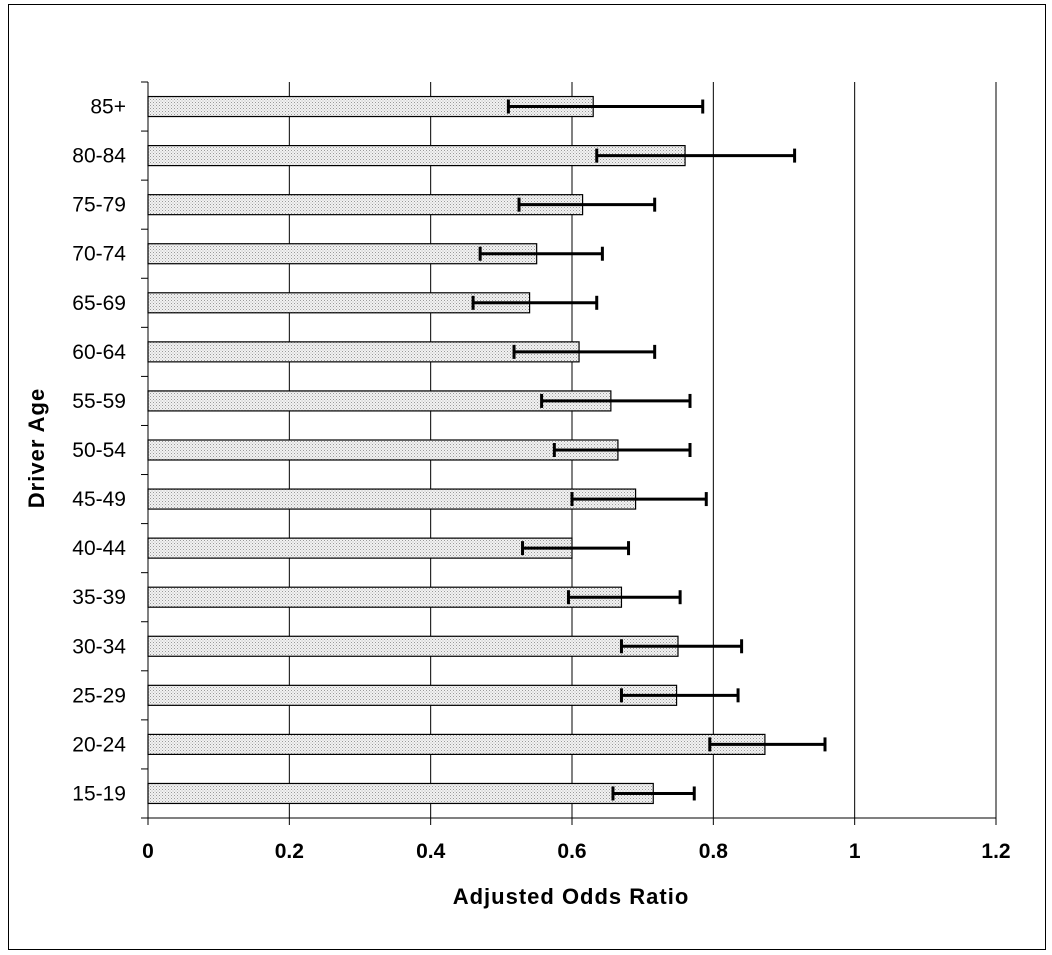 The height and width of the screenshot is (955, 1052). I want to click on y-tick-label: 60-64, so click(99, 352).